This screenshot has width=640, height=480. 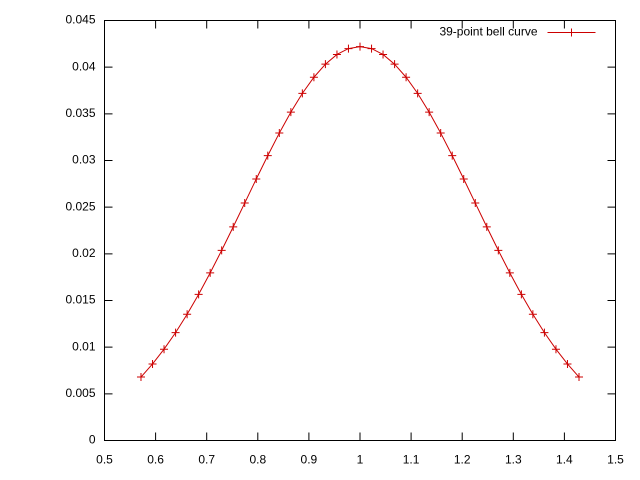 I want to click on x-tick-label: 1.1, so click(x=411, y=460).